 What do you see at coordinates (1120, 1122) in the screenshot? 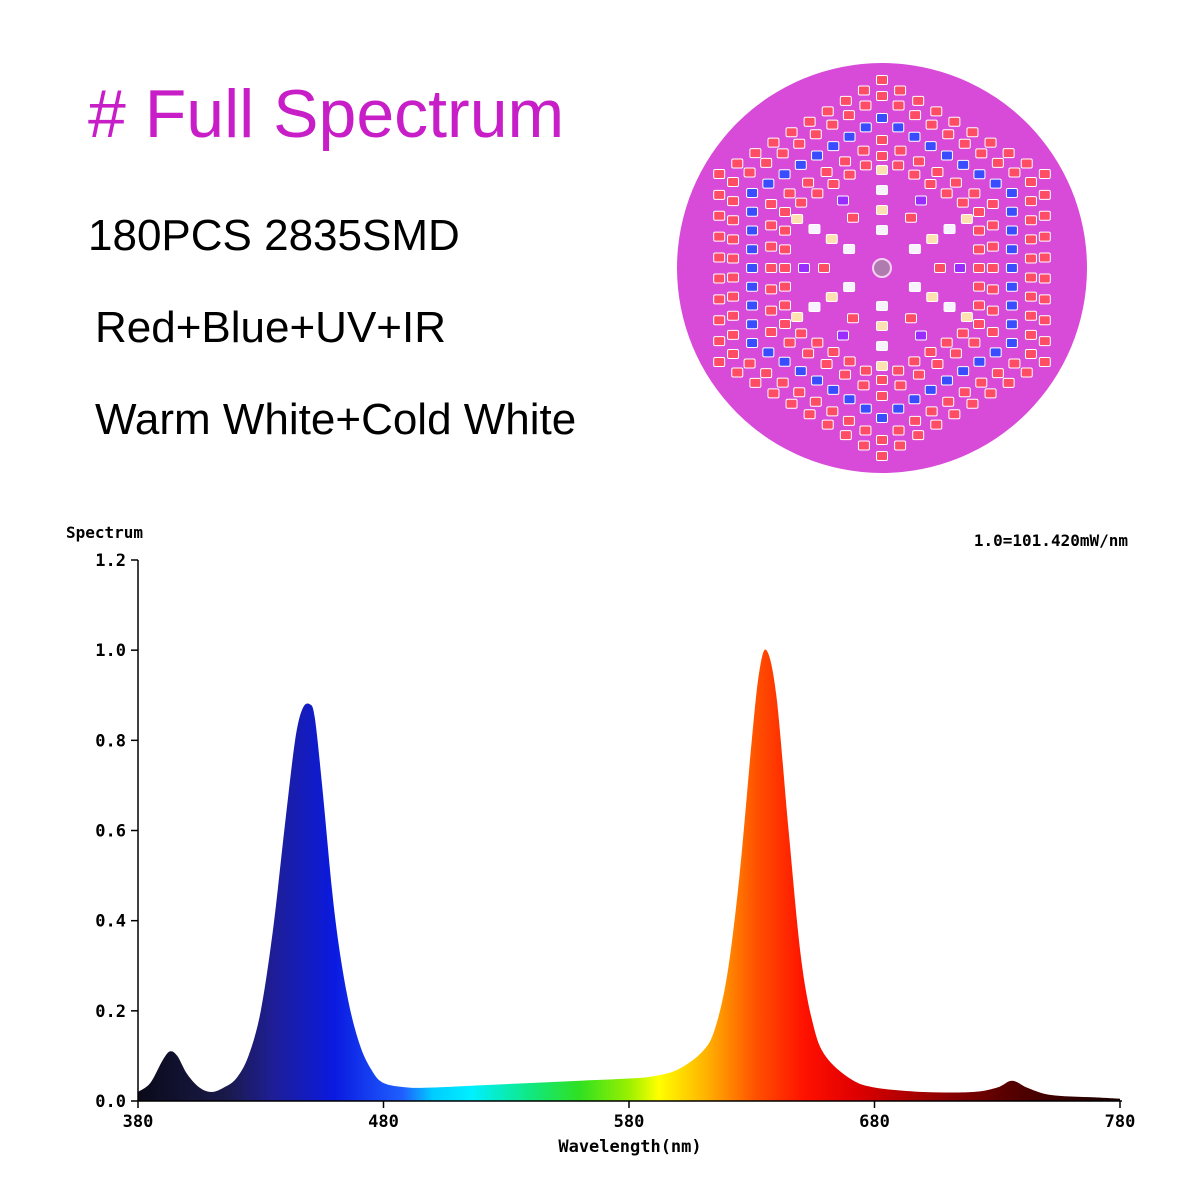
I see `x-tick-label: 780` at bounding box center [1120, 1122].